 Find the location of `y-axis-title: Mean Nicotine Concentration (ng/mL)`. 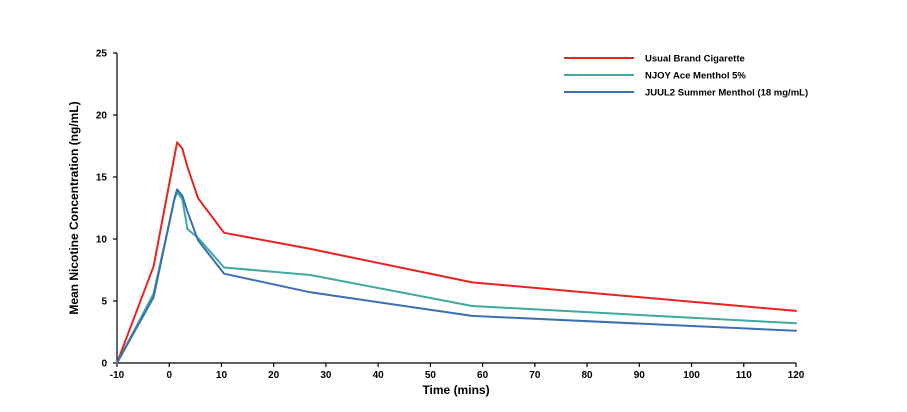

y-axis-title: Mean Nicotine Concentration (ng/mL) is located at coordinates (74, 207).